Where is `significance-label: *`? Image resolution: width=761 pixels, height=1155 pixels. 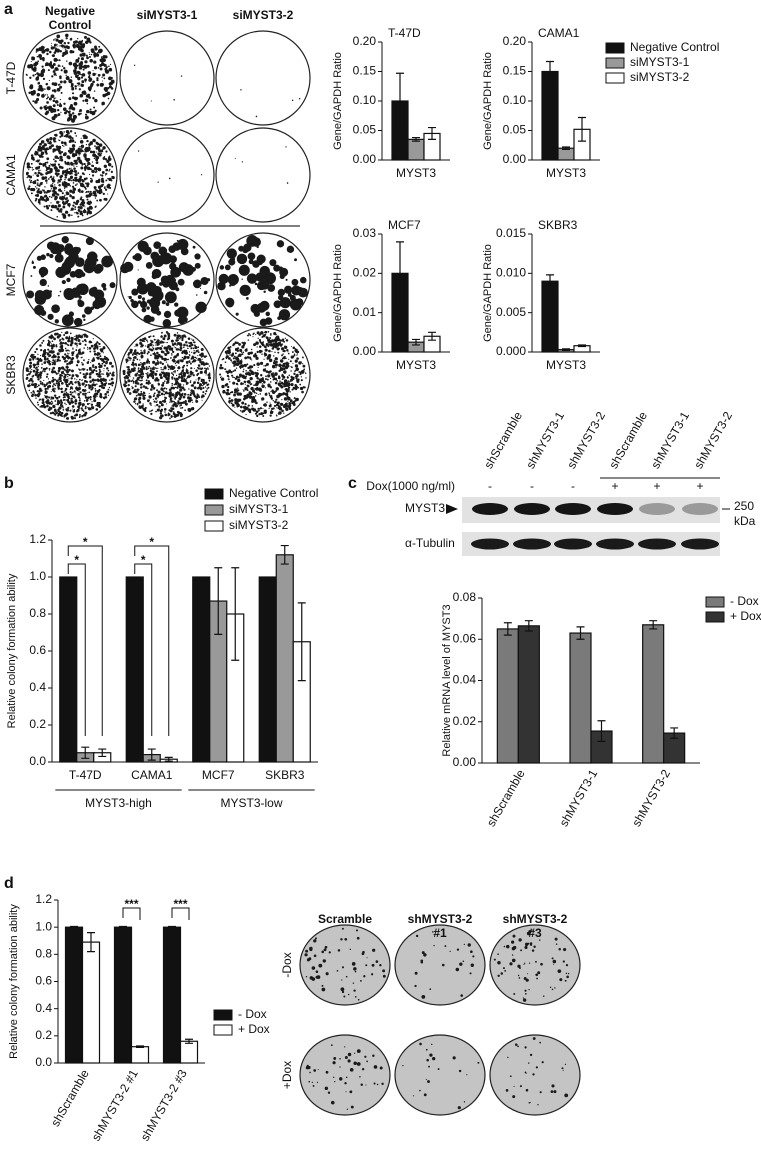
significance-label: * is located at coordinates (76, 560).